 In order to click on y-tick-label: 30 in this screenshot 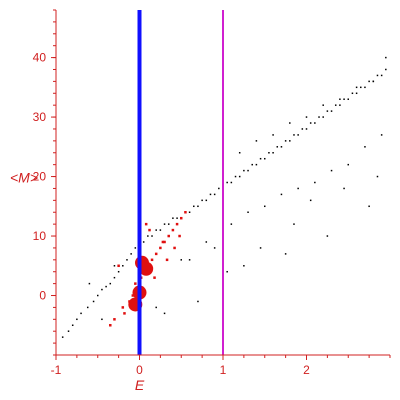, I will do `click(40, 117)`.